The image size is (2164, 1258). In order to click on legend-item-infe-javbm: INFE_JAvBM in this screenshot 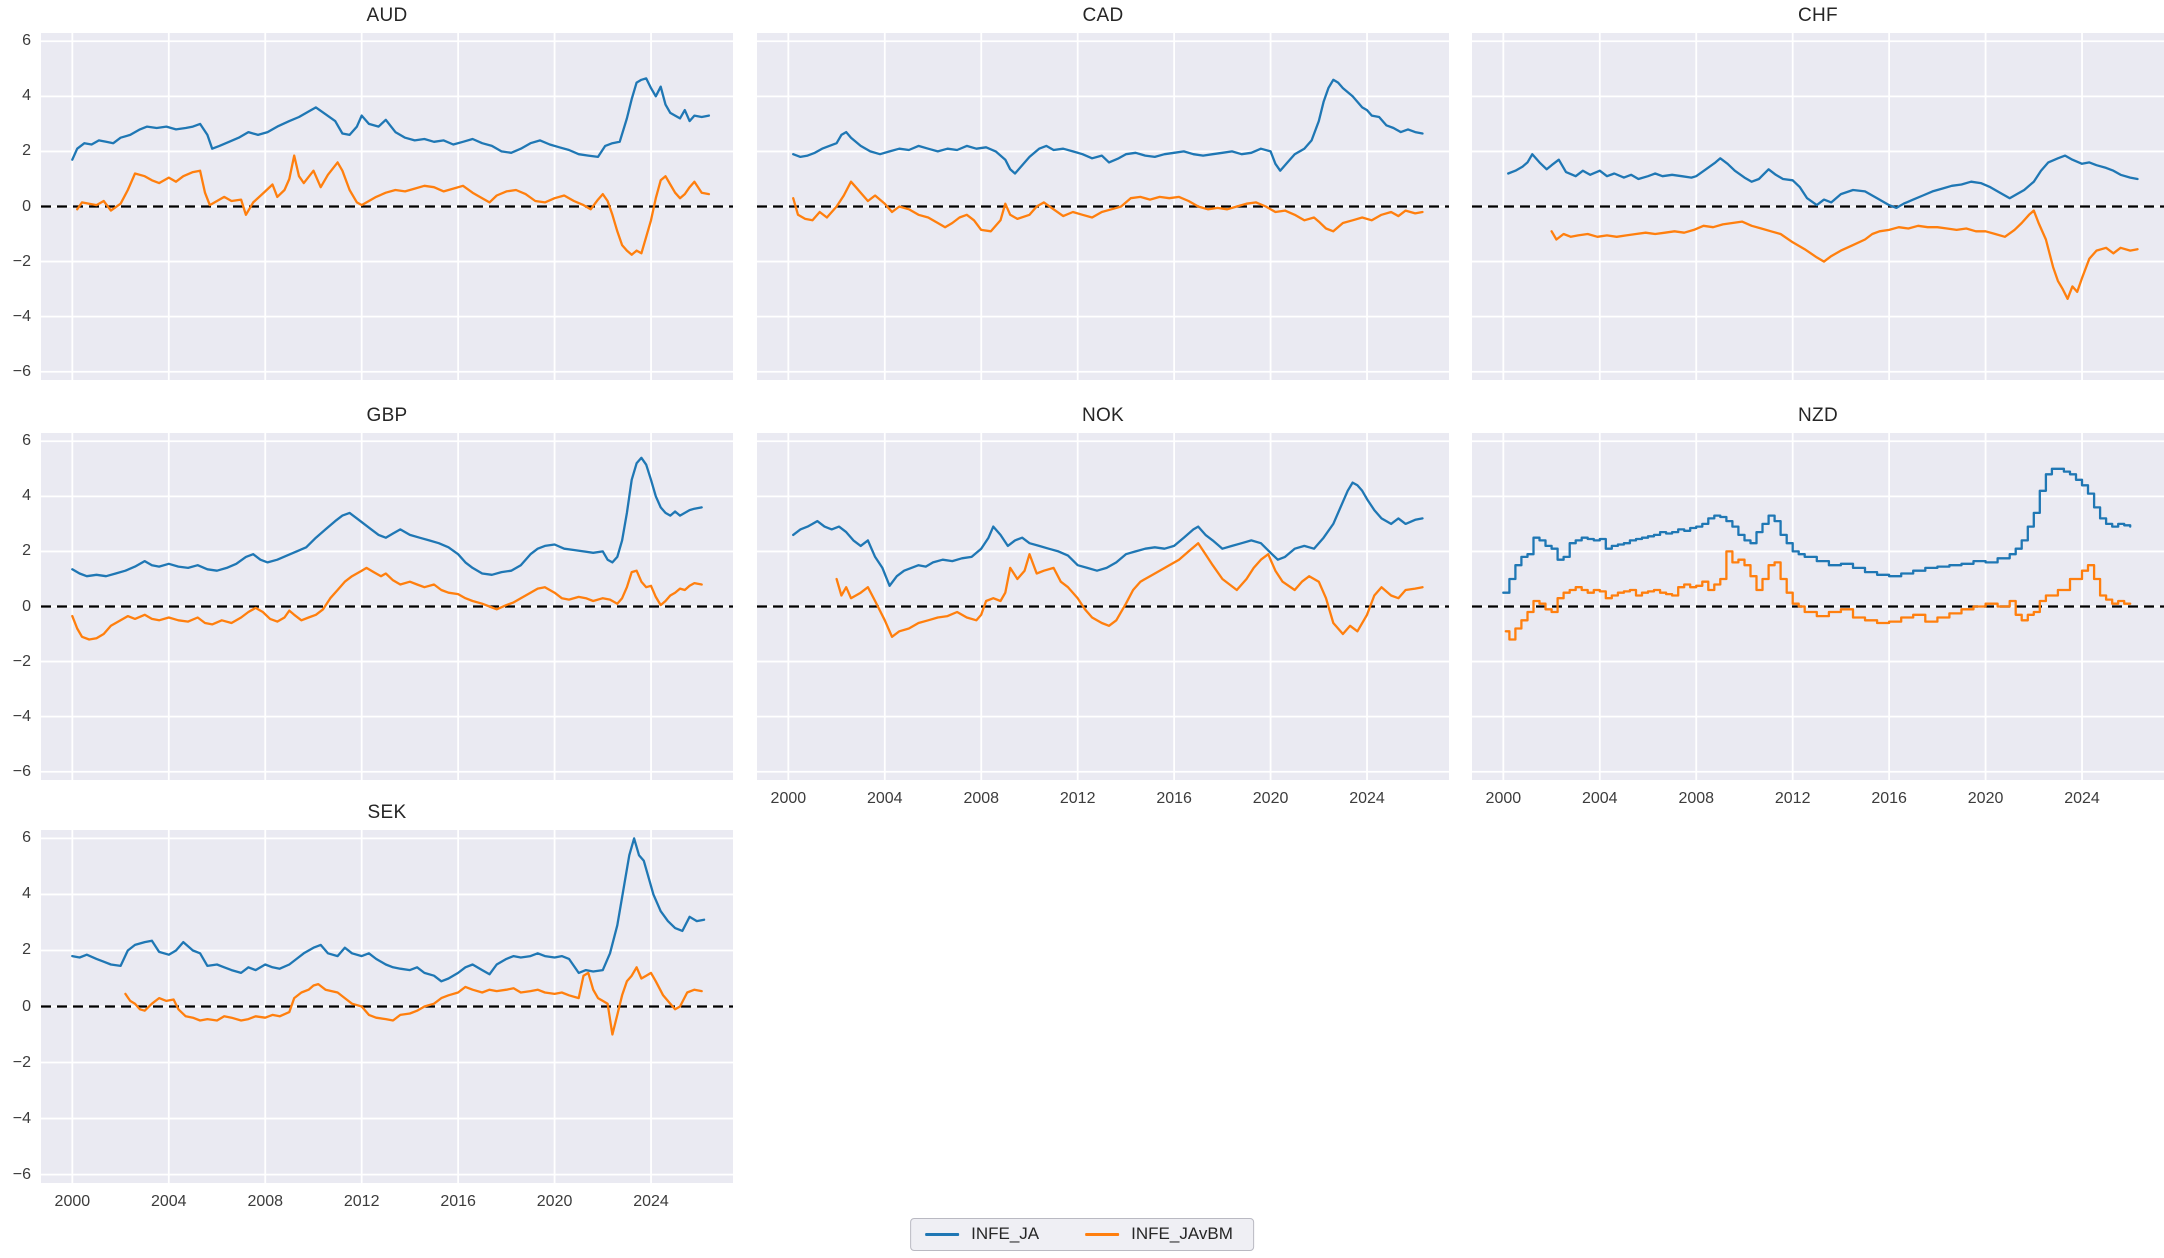, I will do `click(1159, 1234)`.